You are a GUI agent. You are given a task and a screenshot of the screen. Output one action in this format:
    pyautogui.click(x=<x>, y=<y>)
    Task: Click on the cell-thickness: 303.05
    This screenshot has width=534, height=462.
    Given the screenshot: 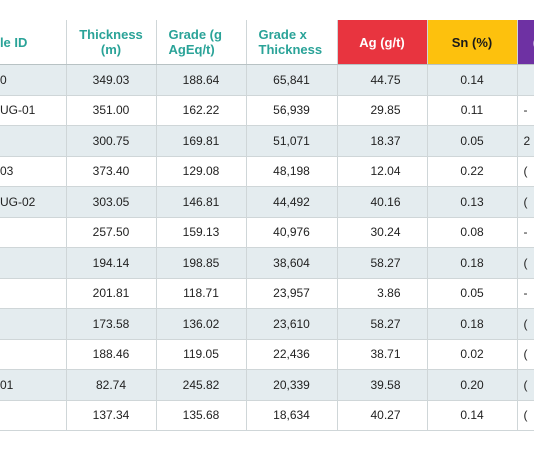 What is the action you would take?
    pyautogui.click(x=111, y=202)
    